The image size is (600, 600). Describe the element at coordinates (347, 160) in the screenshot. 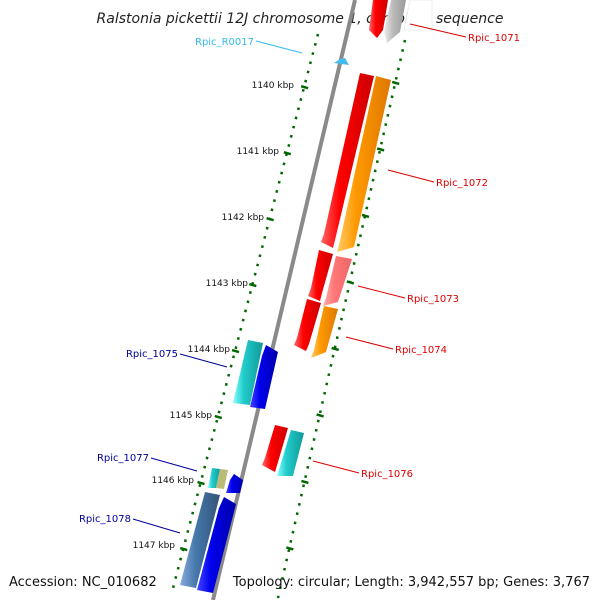

I see `gene-rpic-1072-red` at that location.